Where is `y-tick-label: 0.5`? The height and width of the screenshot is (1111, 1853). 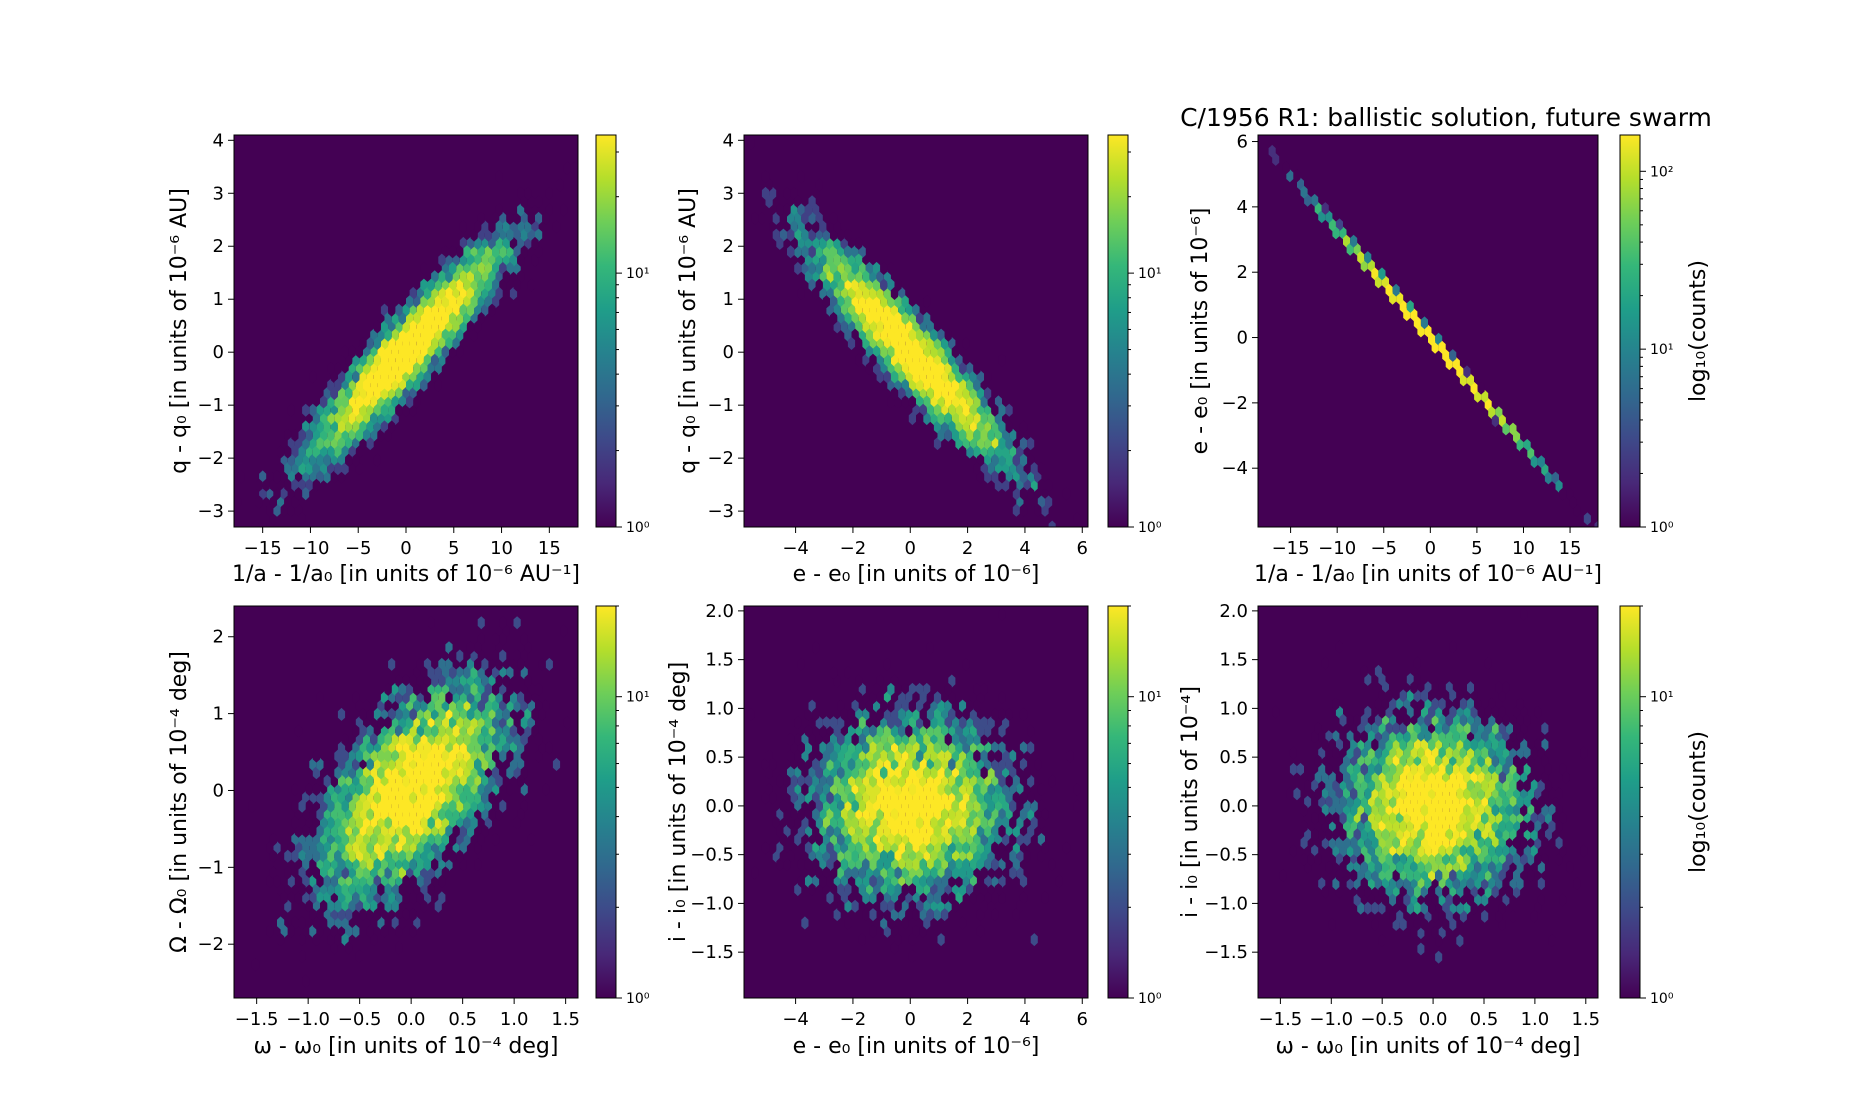 y-tick-label: 0.5 is located at coordinates (1233, 757).